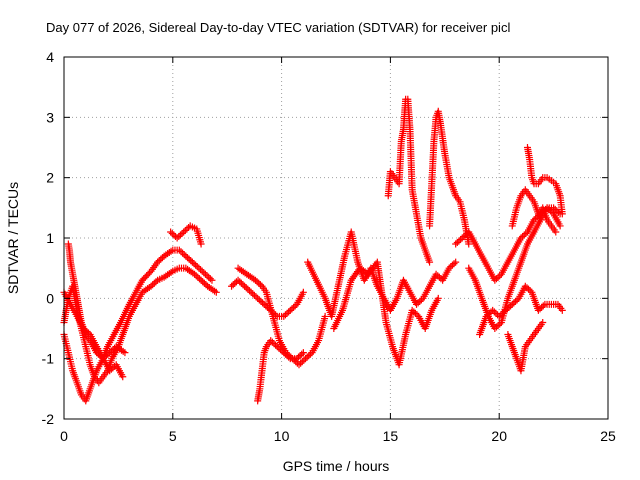  I want to click on series-track-e, so click(186, 235).